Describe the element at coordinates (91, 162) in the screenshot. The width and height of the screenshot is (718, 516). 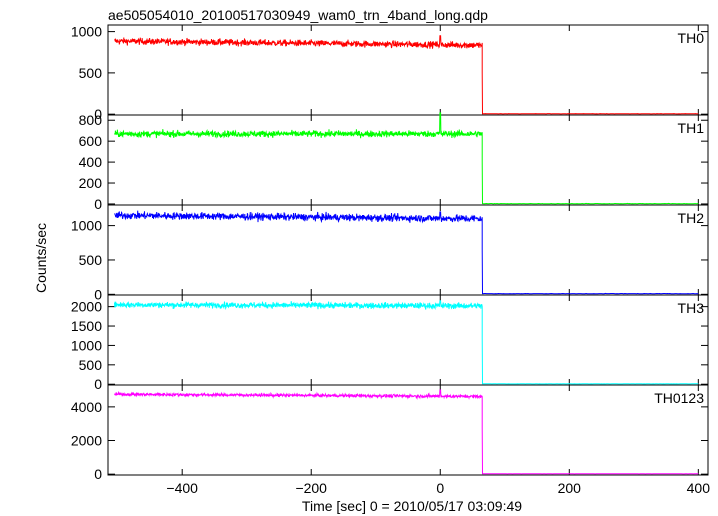
I see `y-tick-label: 400` at that location.